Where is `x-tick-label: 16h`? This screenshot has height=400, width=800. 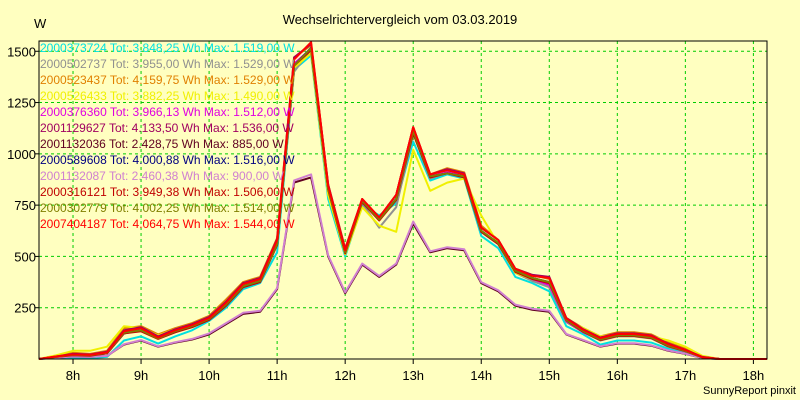
x-tick-label: 16h is located at coordinates (617, 375).